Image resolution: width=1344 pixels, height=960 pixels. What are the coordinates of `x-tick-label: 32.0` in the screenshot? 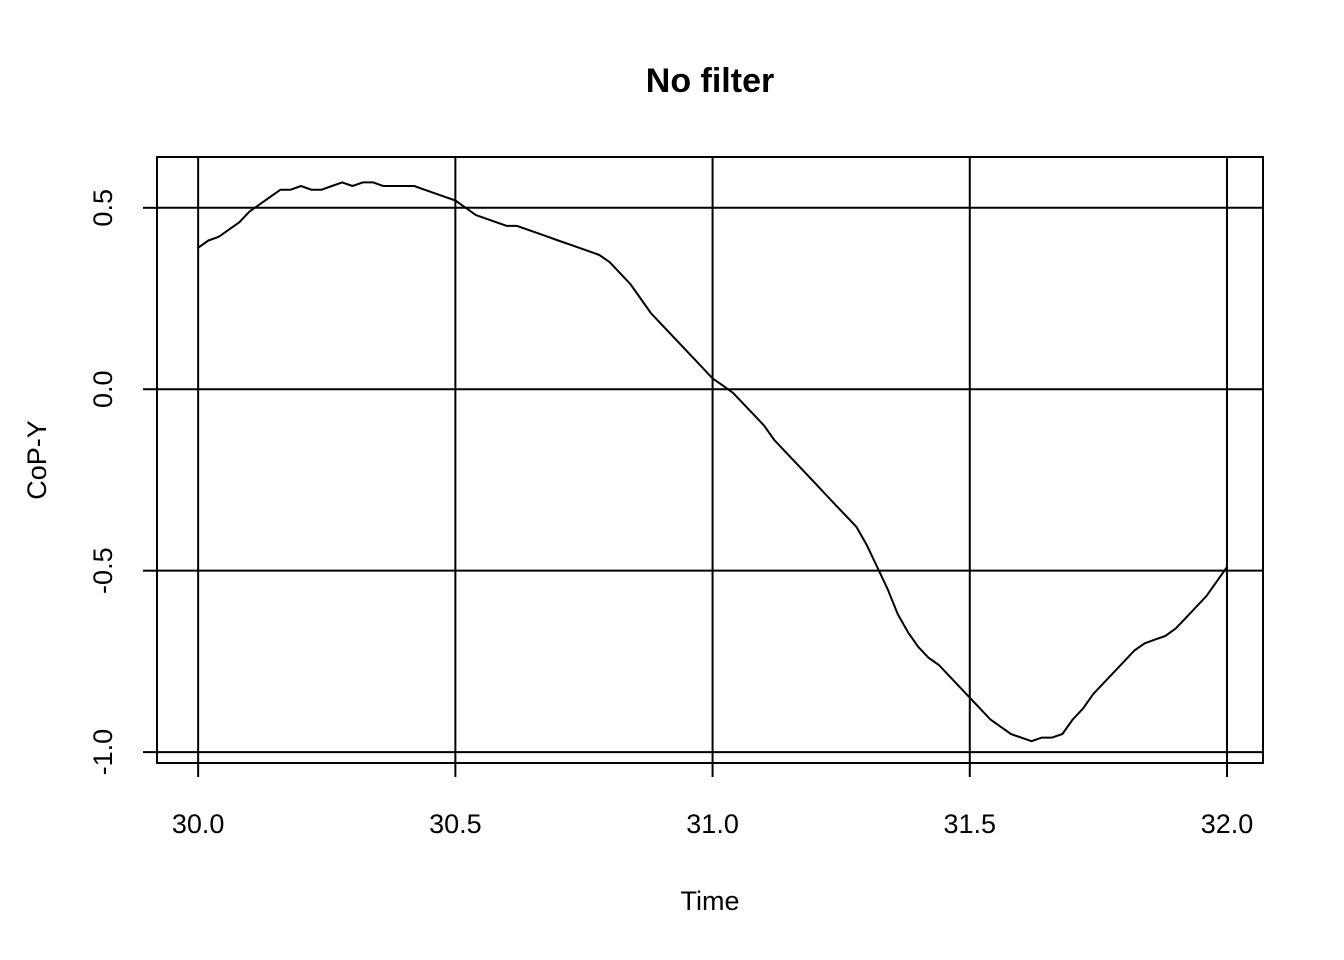 It's located at (1227, 824).